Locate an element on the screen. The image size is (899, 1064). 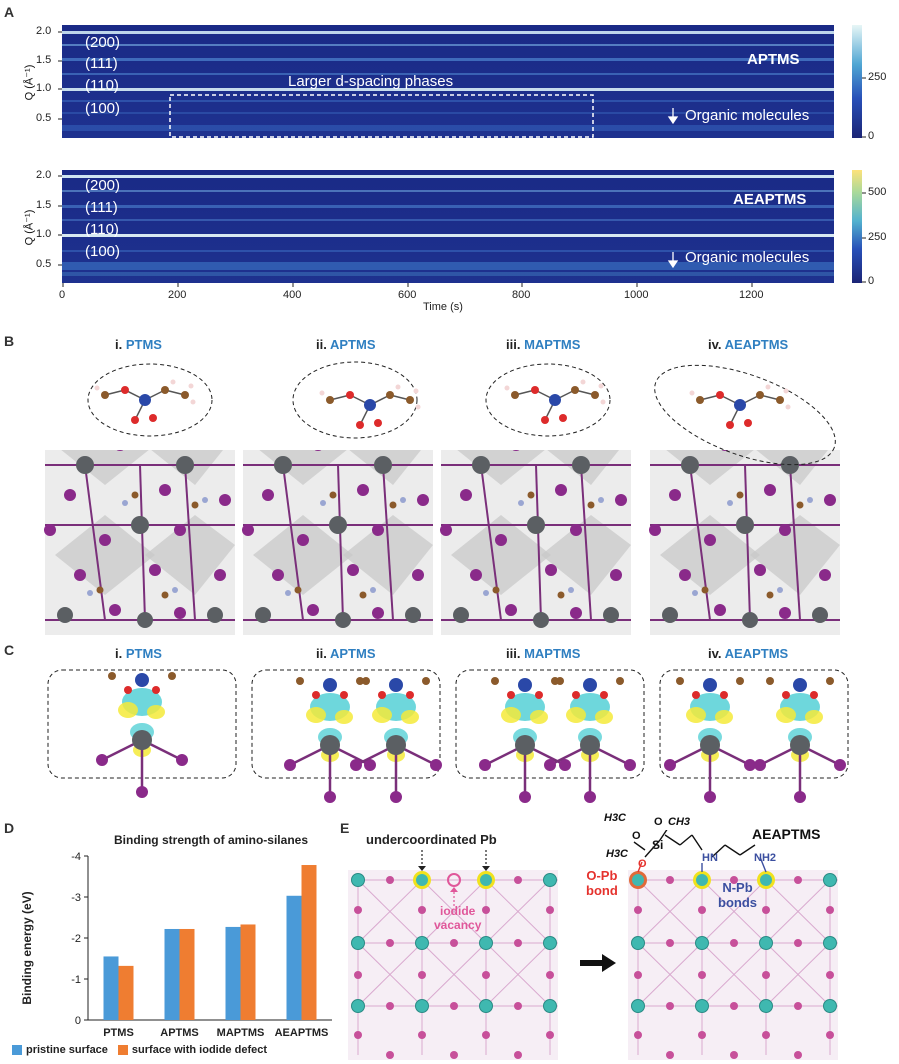
chem-o-bond: O is located at coordinates (642, 864).